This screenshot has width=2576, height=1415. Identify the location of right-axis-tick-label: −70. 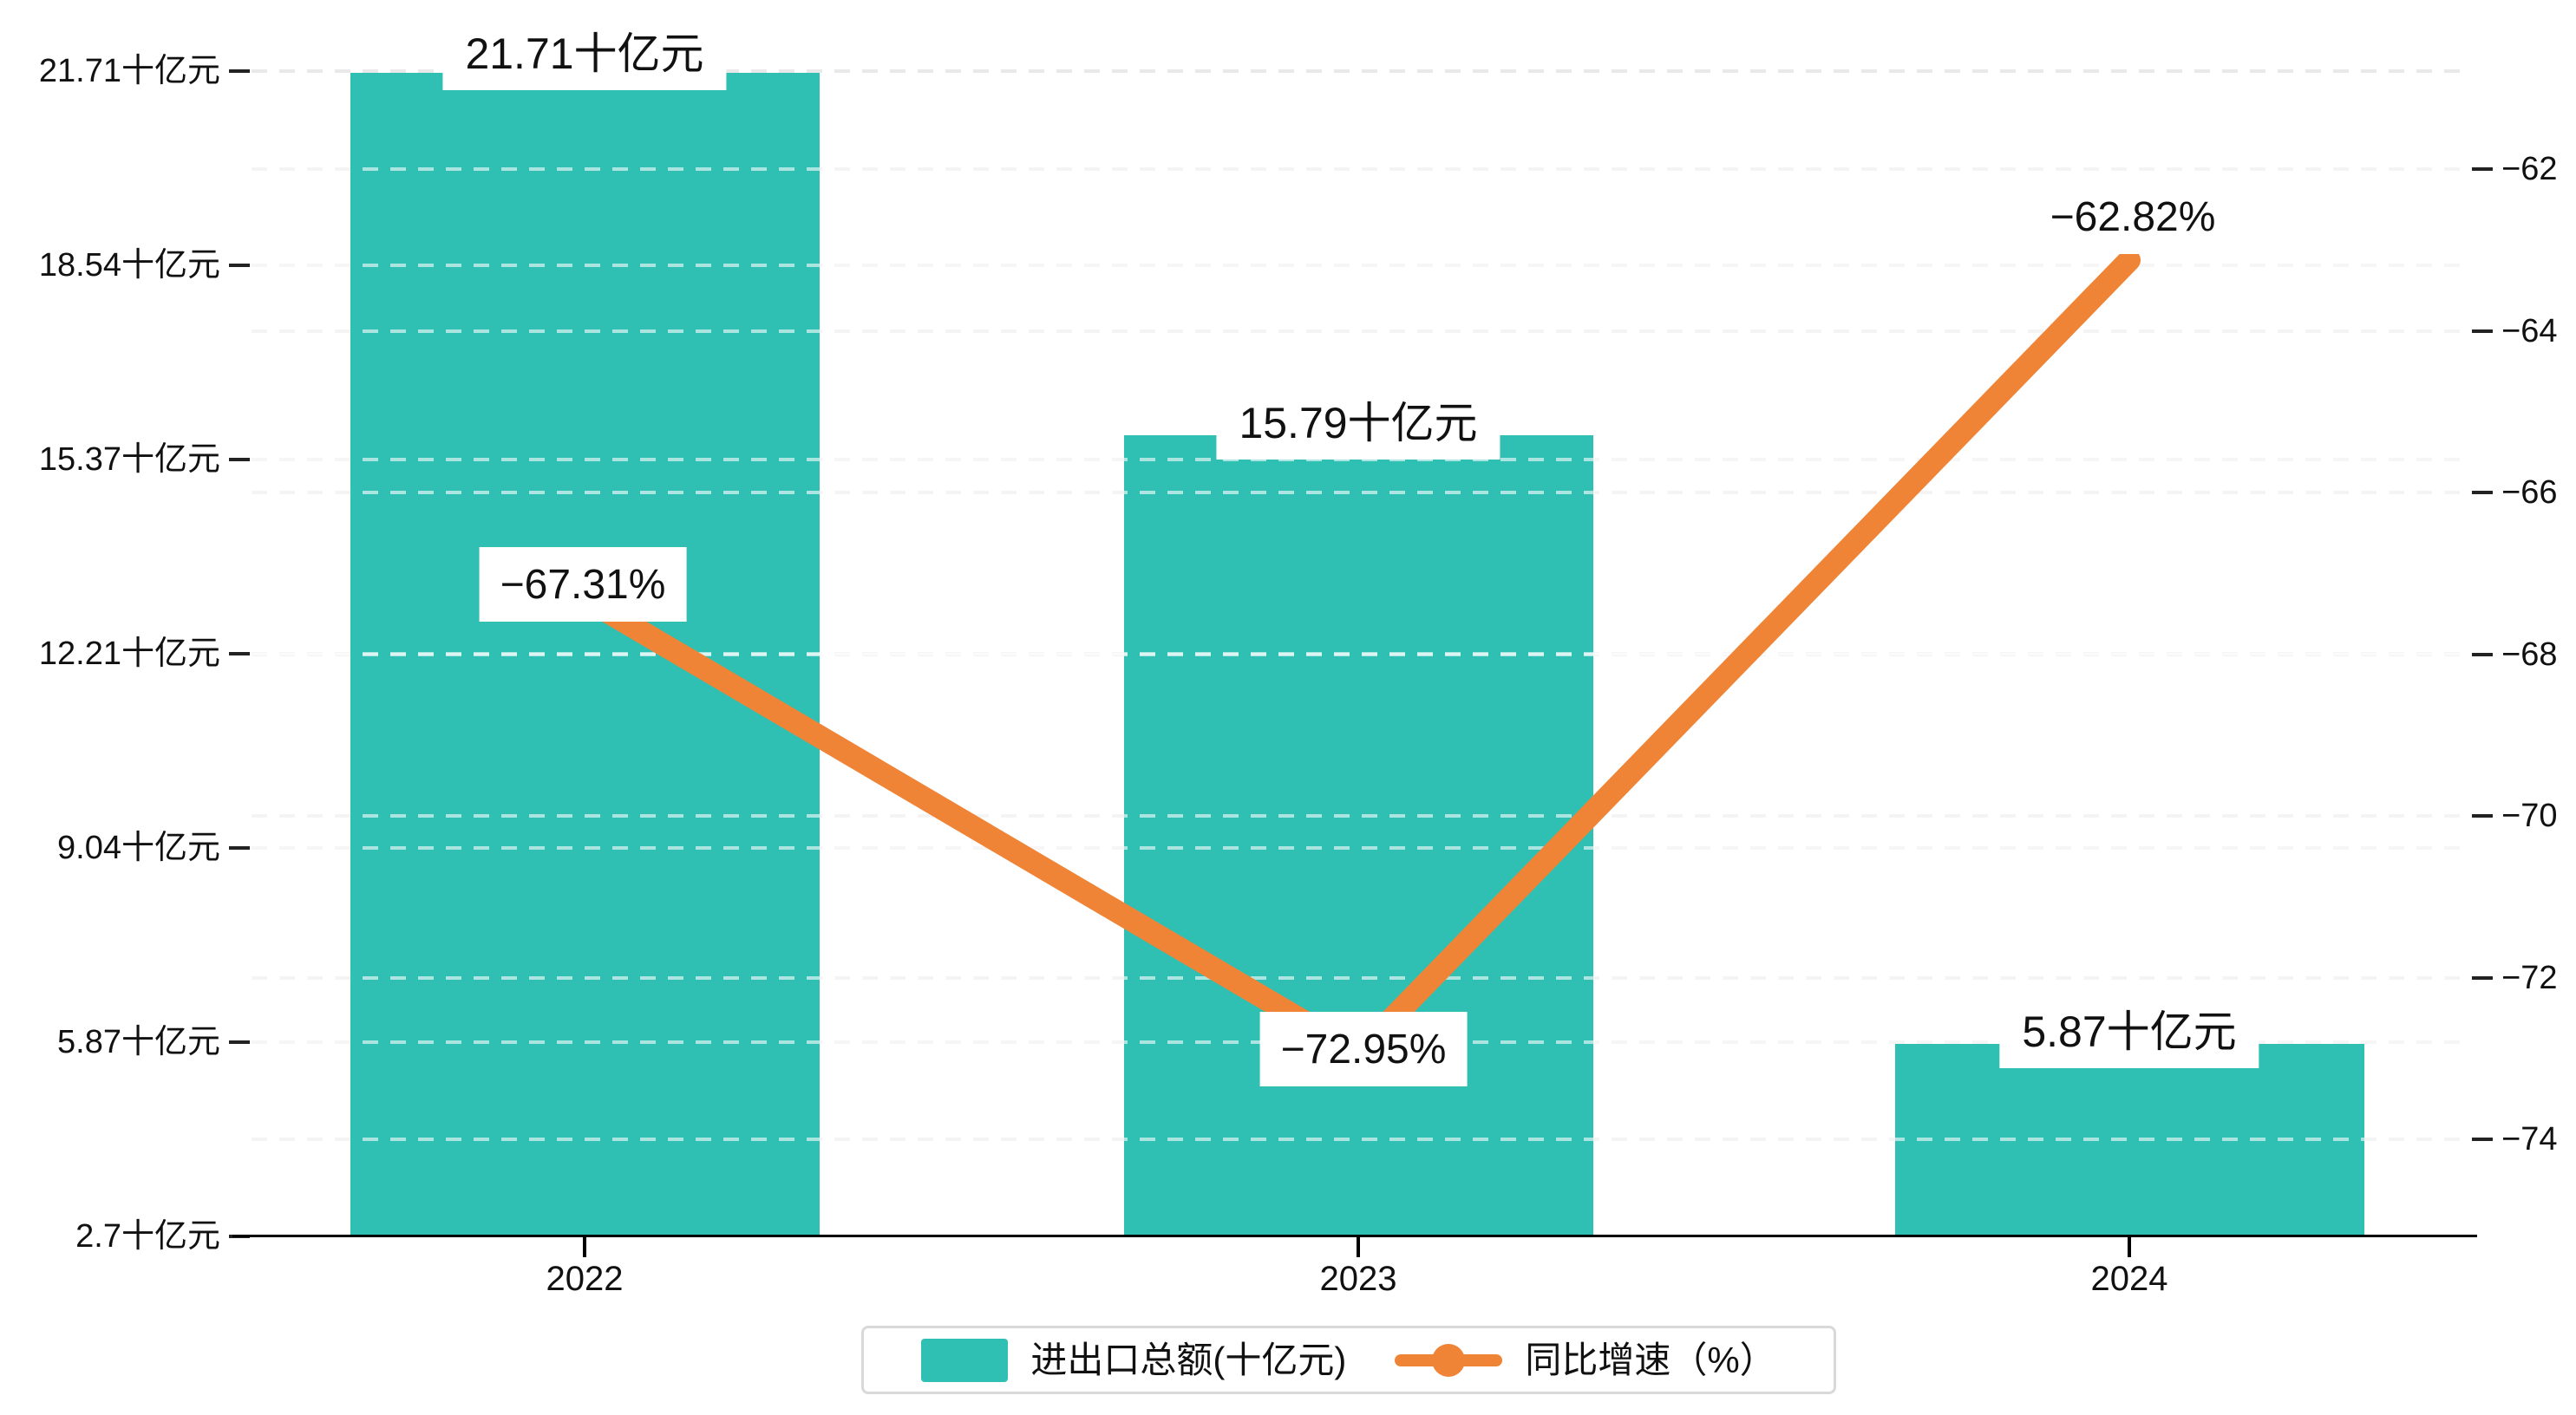
(2529, 816).